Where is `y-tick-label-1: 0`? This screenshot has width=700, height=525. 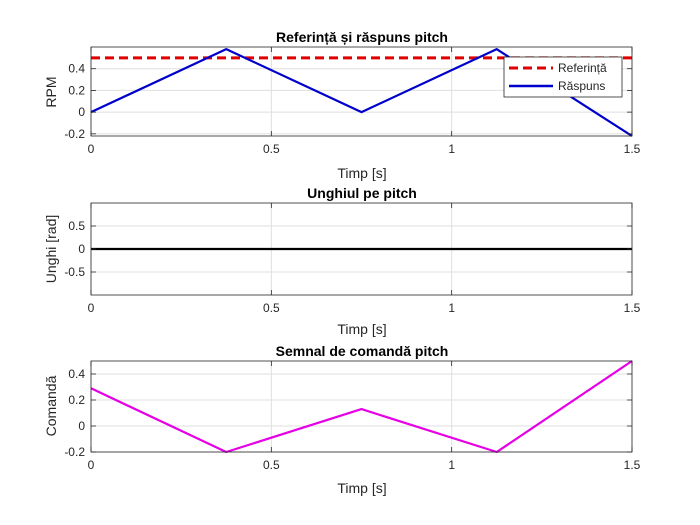
y-tick-label-1: 0 is located at coordinates (81, 112).